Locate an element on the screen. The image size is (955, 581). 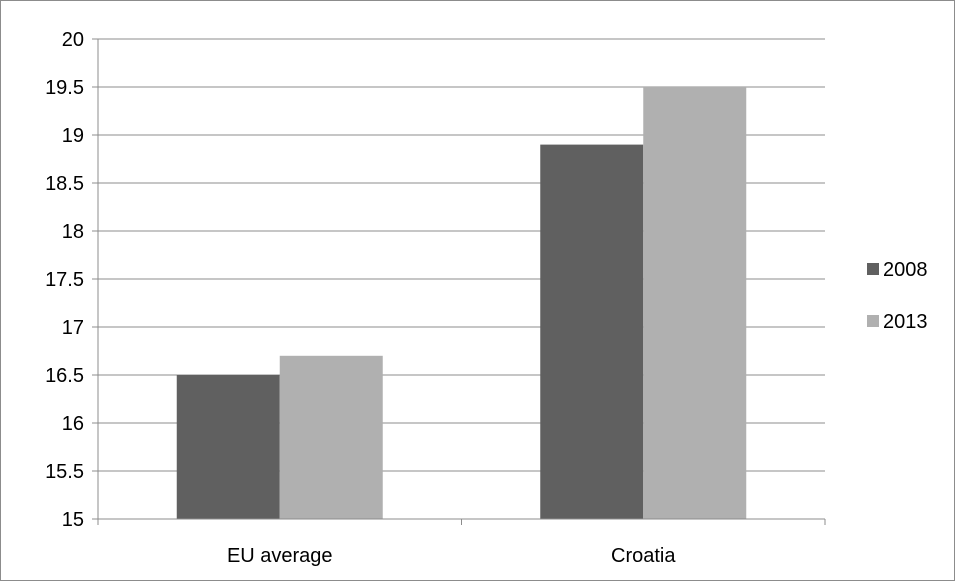
x-tick-label: Croatia is located at coordinates (643, 556).